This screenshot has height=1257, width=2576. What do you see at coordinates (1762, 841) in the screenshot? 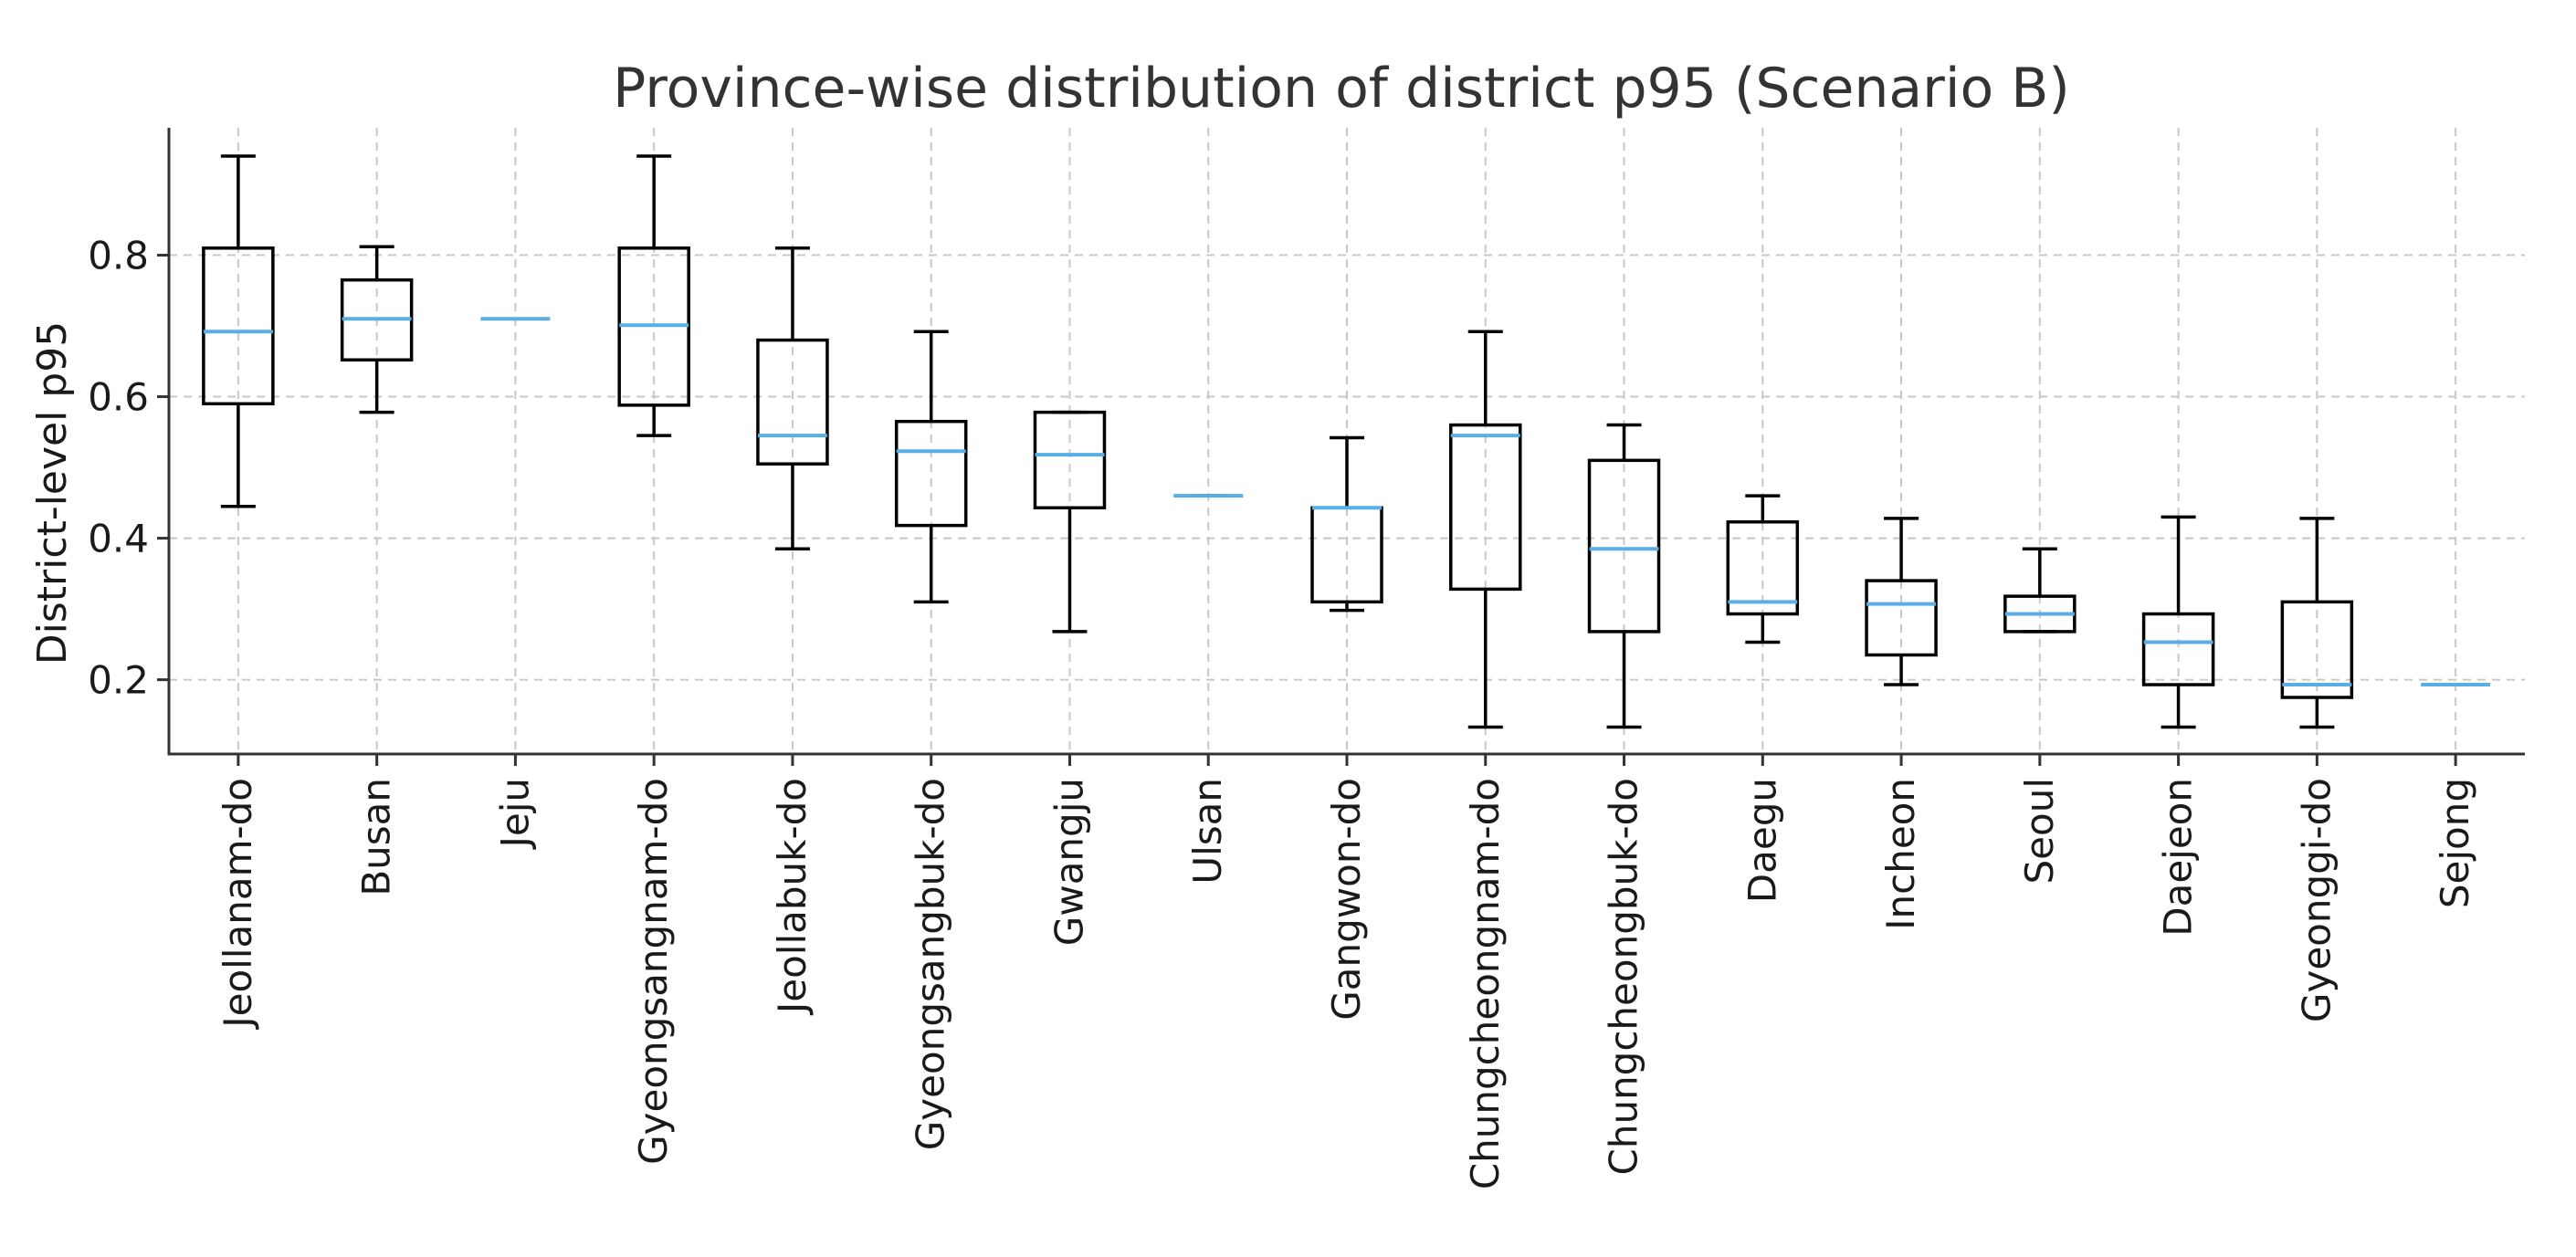
I see `x-tick-label: Daegu` at bounding box center [1762, 841].